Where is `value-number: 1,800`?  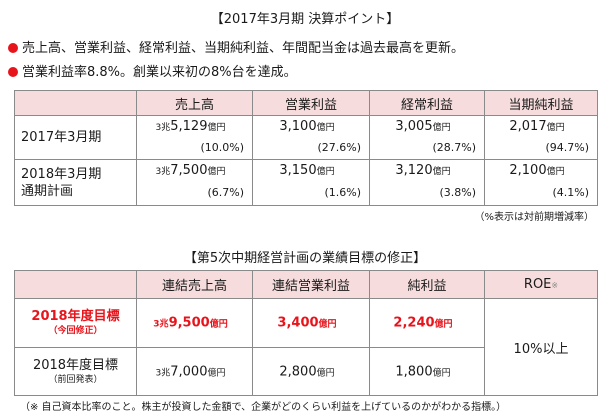 value-number: 1,800 is located at coordinates (414, 371).